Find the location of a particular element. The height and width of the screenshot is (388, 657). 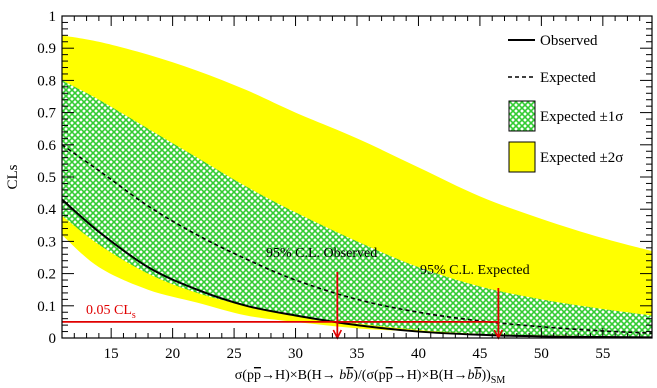

y-tick-label: 0.6 is located at coordinates (46, 146).